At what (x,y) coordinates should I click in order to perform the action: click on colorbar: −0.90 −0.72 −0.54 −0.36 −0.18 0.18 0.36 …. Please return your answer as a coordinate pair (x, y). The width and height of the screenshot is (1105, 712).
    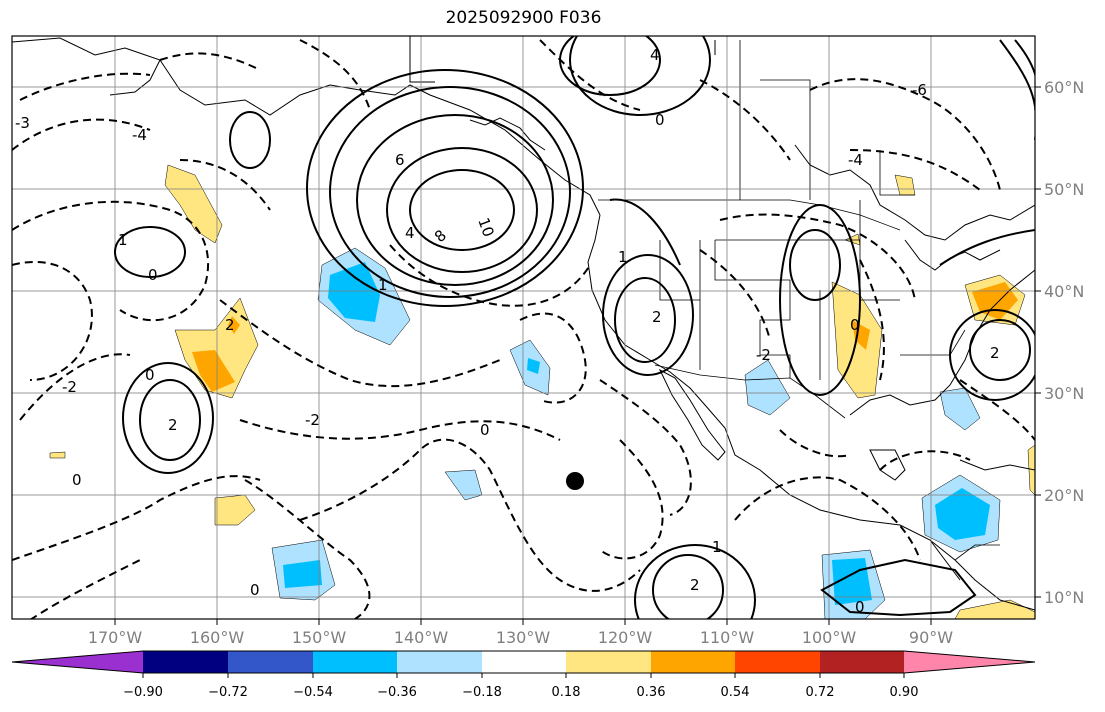
    Looking at the image, I should click on (523, 675).